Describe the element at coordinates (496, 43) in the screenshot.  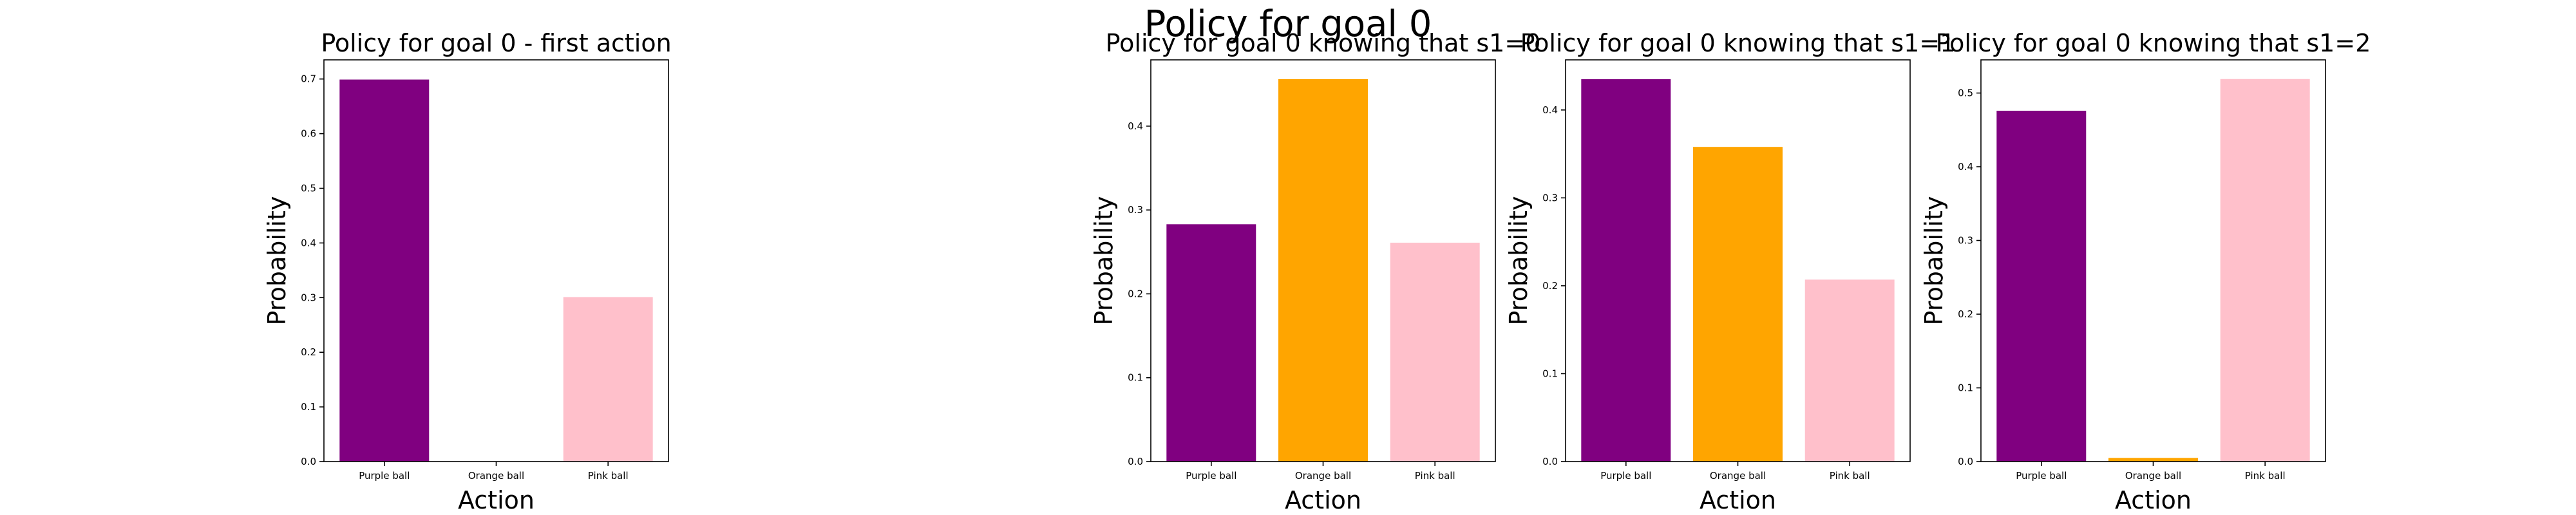
I see `subplot-title: Policy for goal 0 - first action` at that location.